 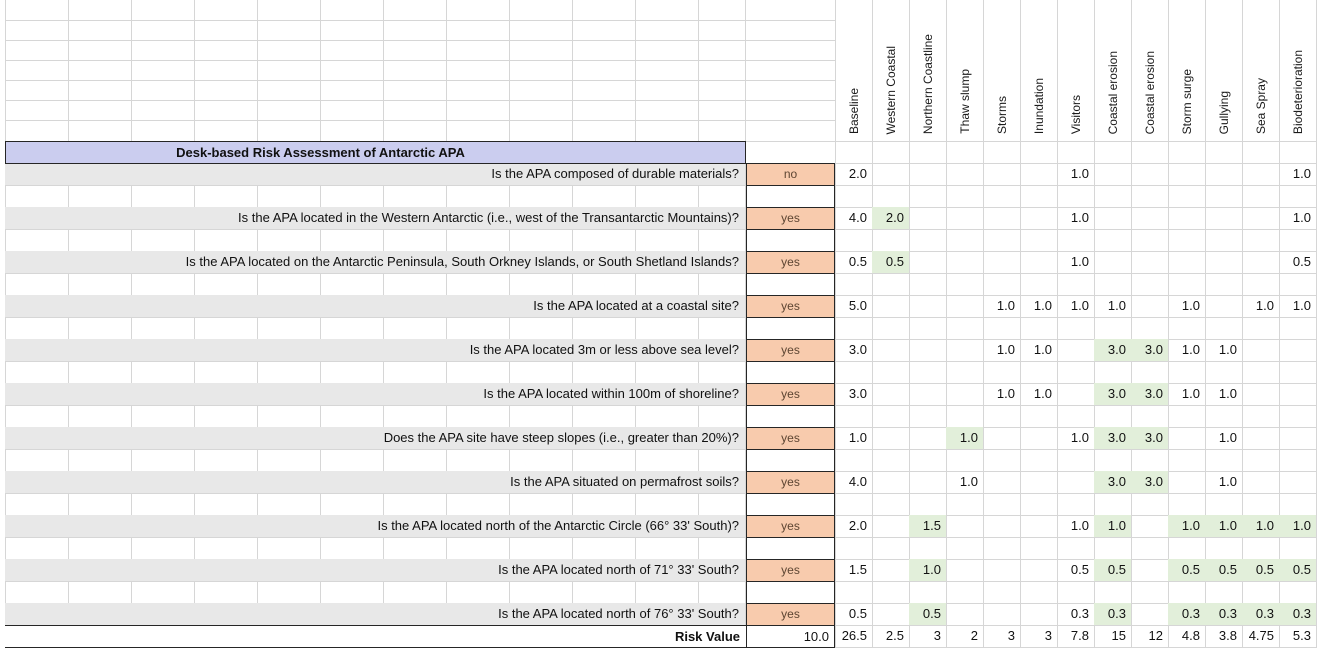 What do you see at coordinates (1155, 635) in the screenshot?
I see `risk-value-cell: 12` at bounding box center [1155, 635].